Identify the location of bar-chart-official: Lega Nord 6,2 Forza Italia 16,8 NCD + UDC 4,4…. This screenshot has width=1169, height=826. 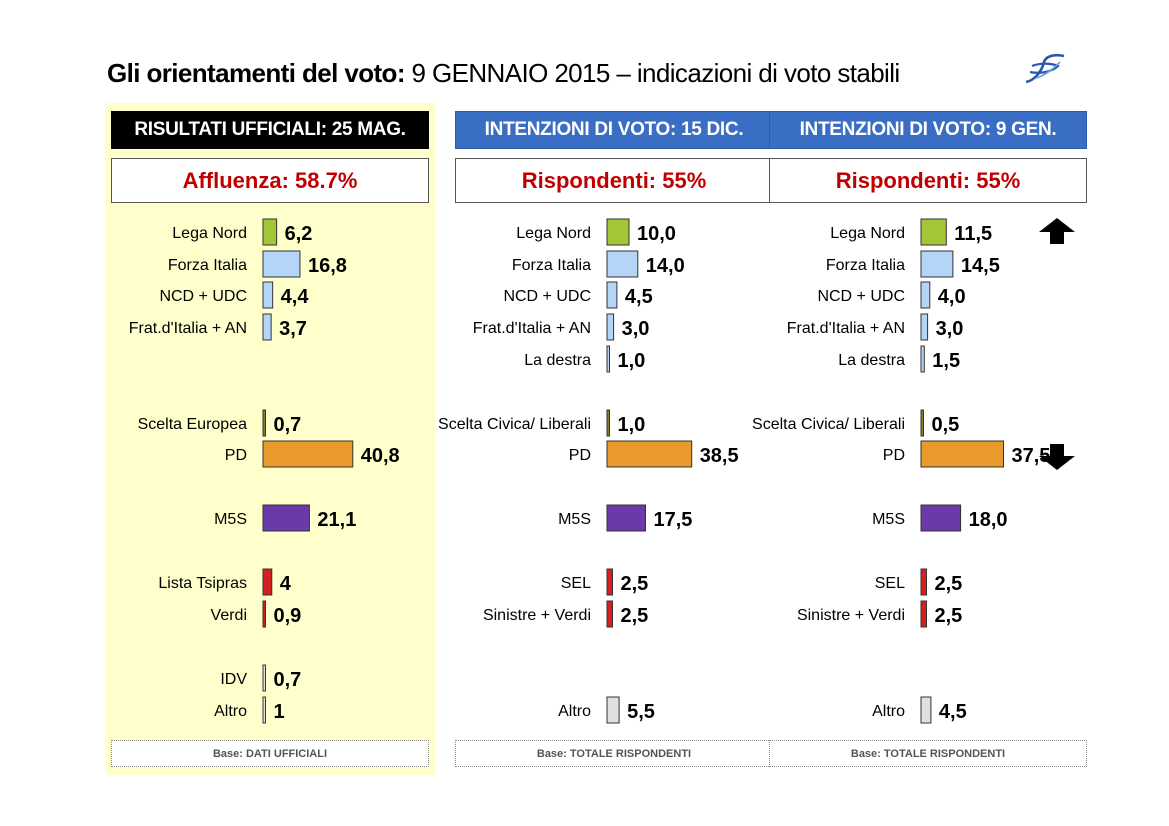
(264, 471).